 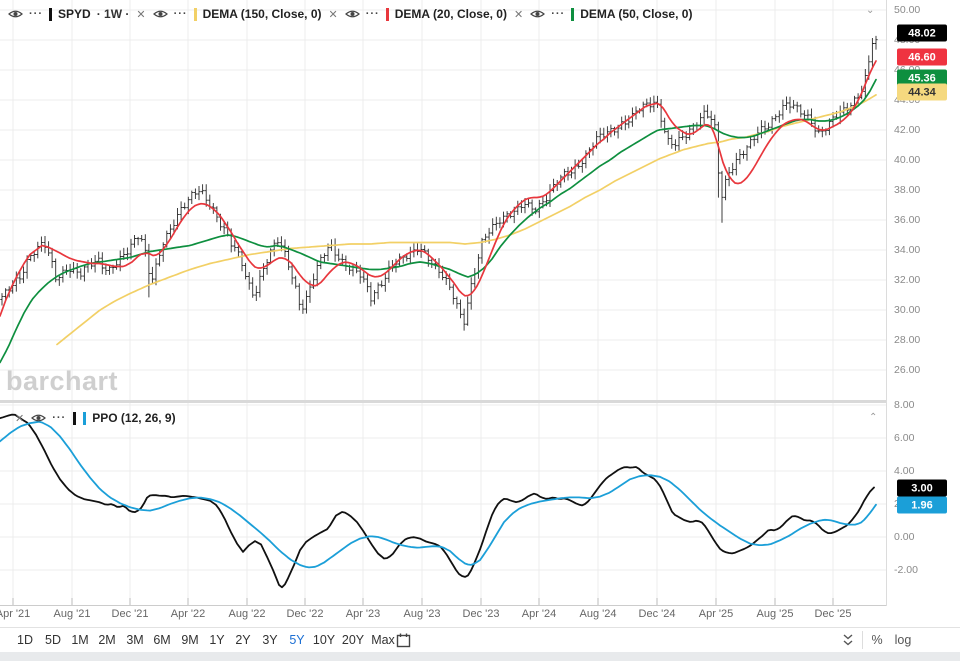 I want to click on last-value-badge: 45.36, so click(x=922, y=78).